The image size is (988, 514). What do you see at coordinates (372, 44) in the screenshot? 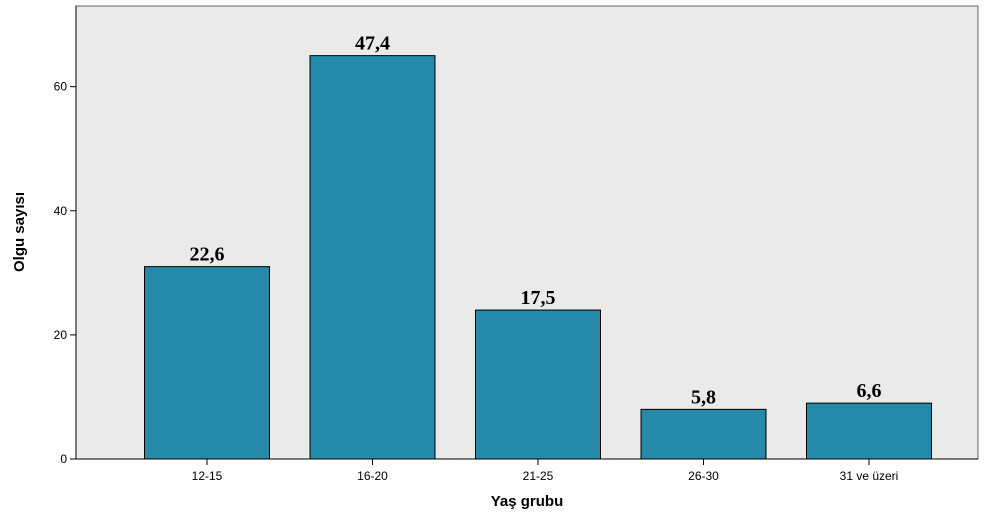
I see `bar-data-label: 47,4` at bounding box center [372, 44].